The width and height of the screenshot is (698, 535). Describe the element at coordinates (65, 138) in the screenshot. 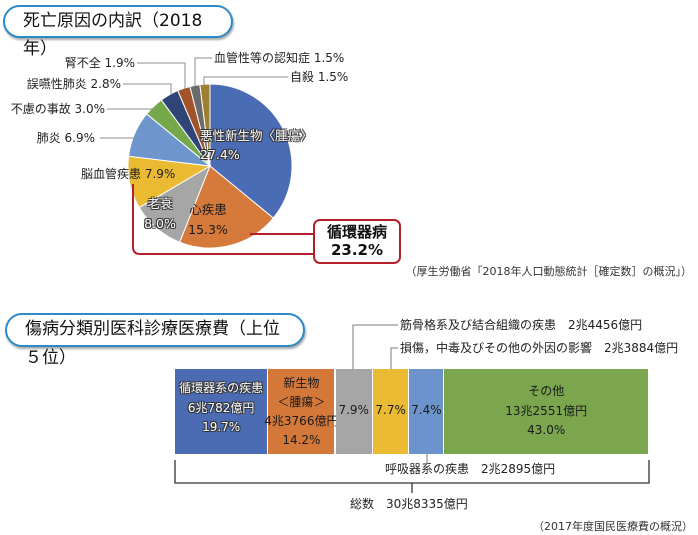

I see `pie-label-pneumonia: 肺炎 6.9%` at that location.